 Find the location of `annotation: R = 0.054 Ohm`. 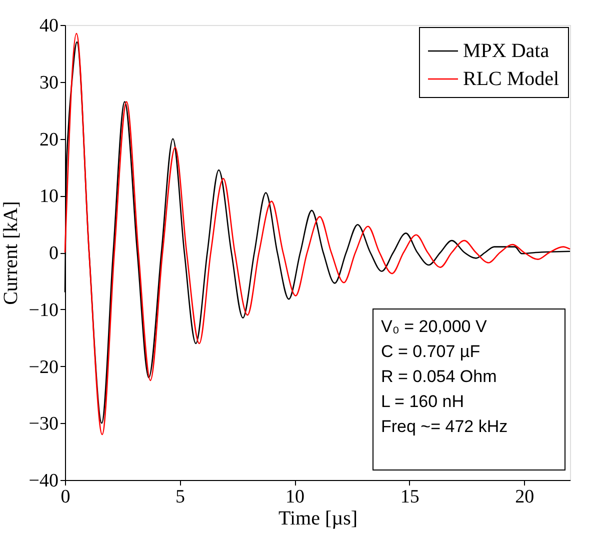

annotation: R = 0.054 Ohm is located at coordinates (439, 376).